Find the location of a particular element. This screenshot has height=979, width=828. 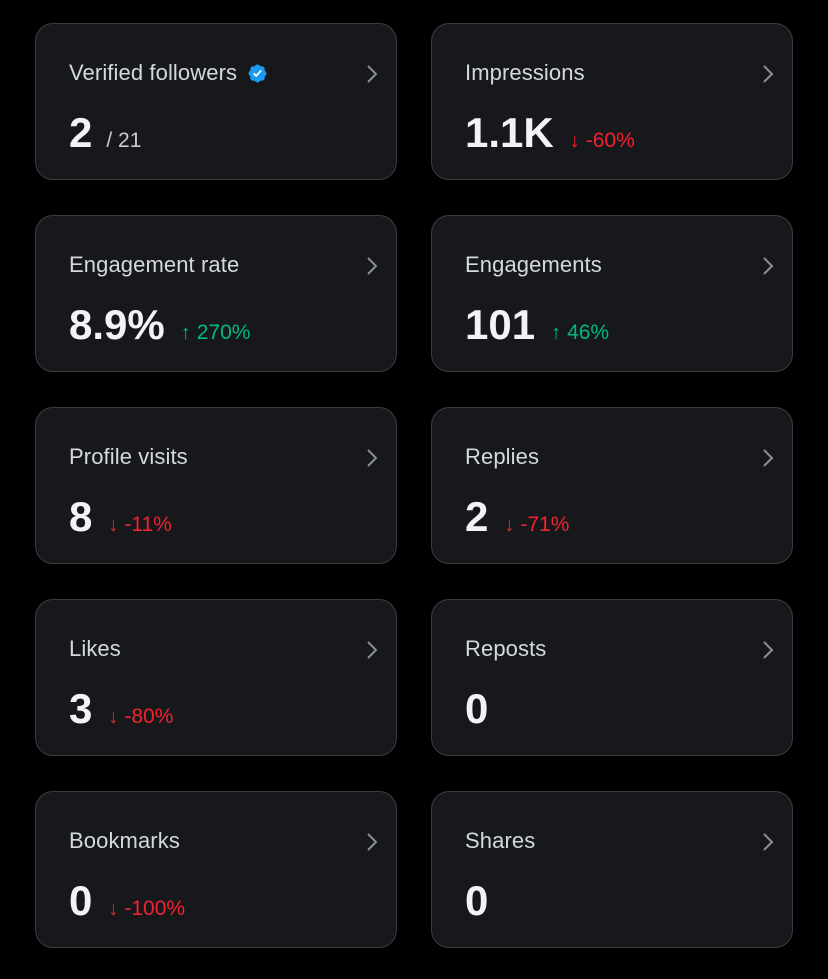

card-title: Replies is located at coordinates (502, 456).